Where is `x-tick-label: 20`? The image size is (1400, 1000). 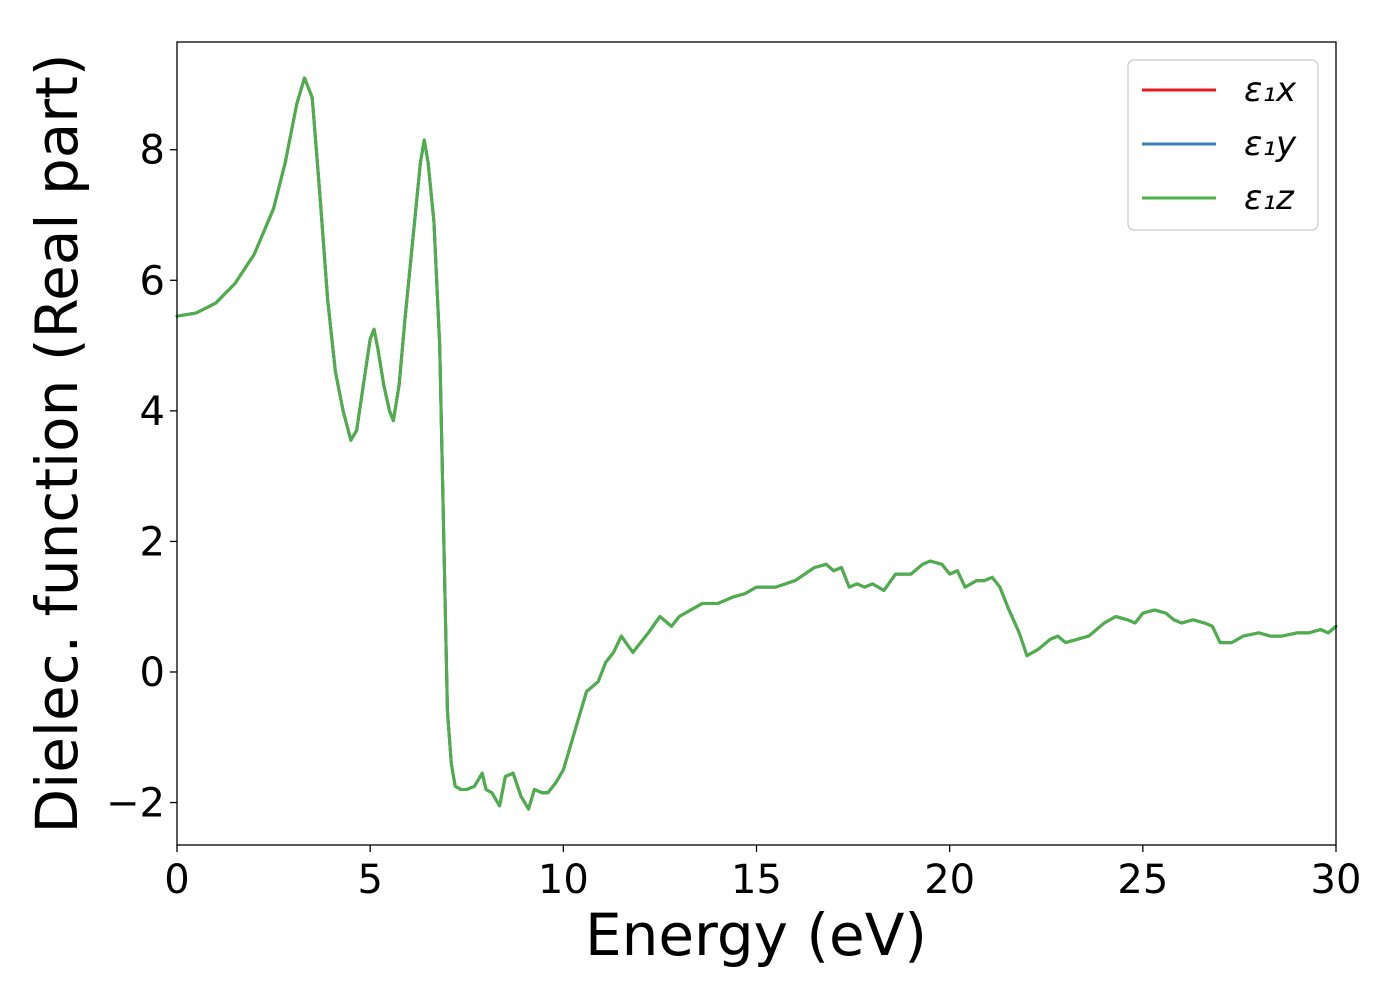
x-tick-label: 20 is located at coordinates (949, 880).